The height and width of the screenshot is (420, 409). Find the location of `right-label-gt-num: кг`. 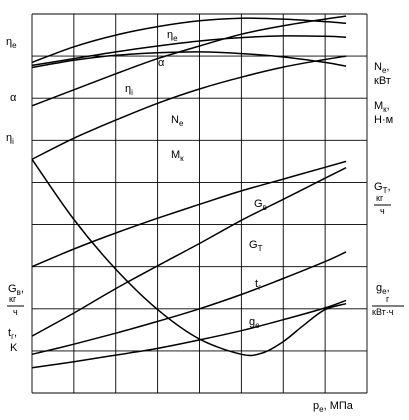

right-label-gt-num: кг is located at coordinates (380, 198).